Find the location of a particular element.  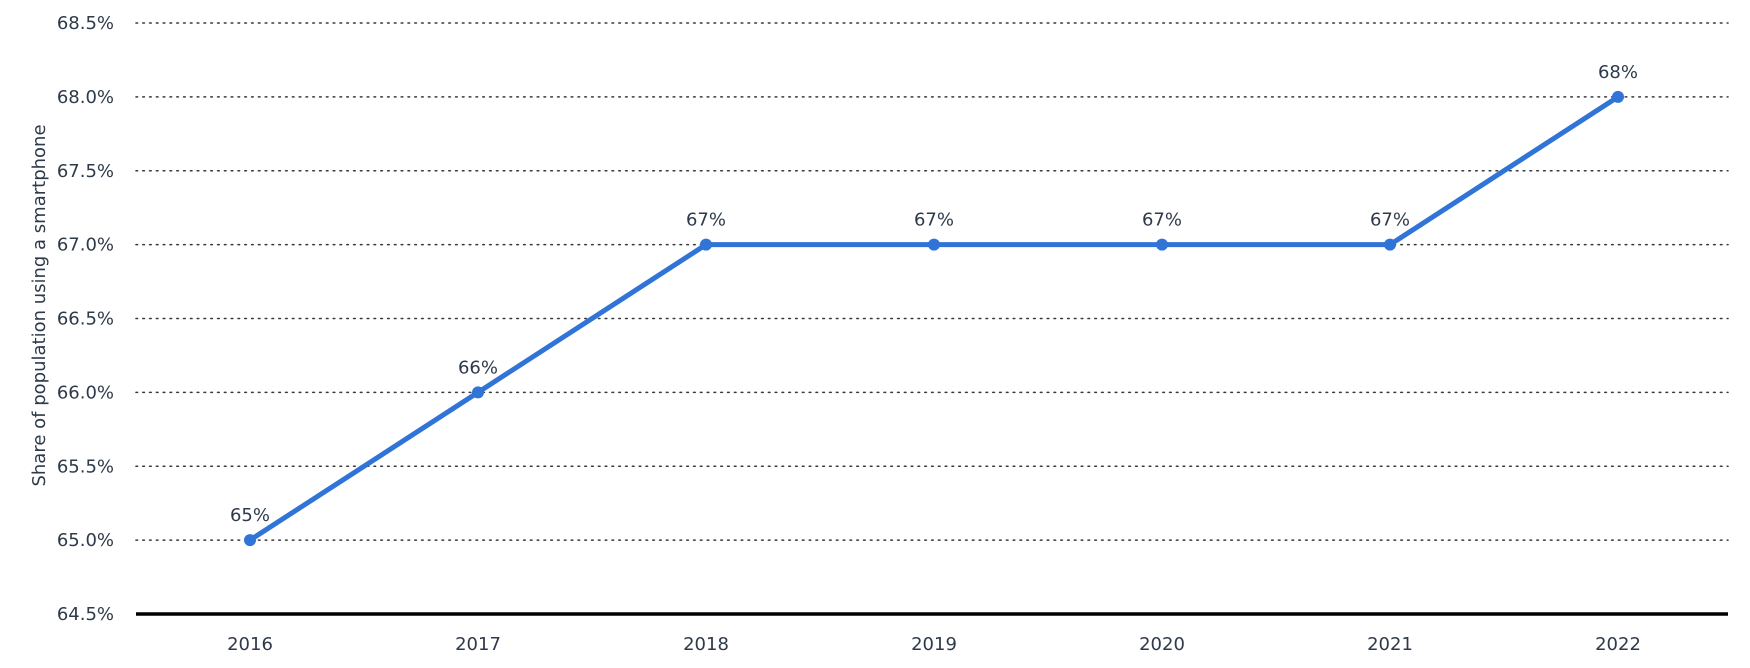

y-tick-label: 67.5% is located at coordinates (85, 171).